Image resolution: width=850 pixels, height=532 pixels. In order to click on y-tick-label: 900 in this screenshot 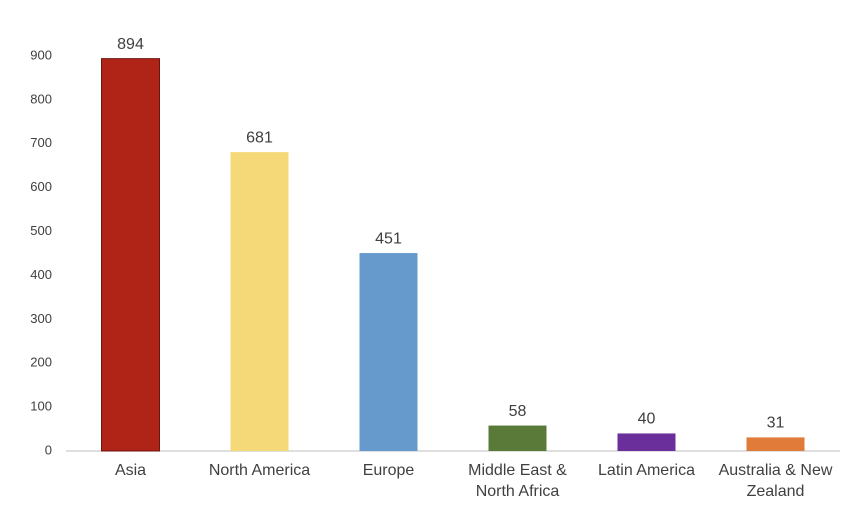, I will do `click(41, 54)`.